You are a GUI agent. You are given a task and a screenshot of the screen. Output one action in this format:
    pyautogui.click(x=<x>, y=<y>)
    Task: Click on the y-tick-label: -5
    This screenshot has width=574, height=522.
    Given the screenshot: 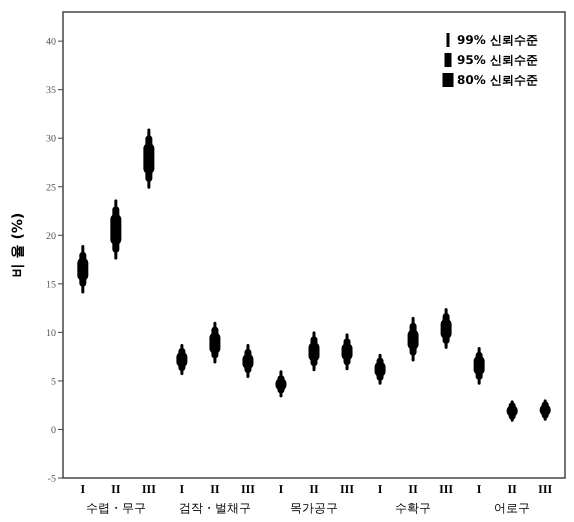 What is the action you would take?
    pyautogui.click(x=52, y=479)
    